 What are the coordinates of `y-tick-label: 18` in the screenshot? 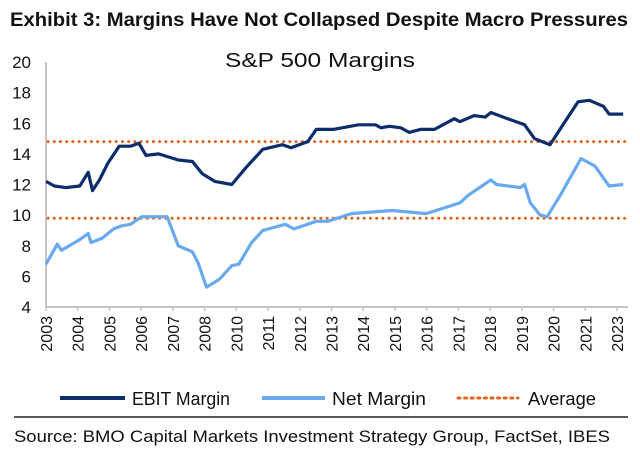 It's located at (21, 93).